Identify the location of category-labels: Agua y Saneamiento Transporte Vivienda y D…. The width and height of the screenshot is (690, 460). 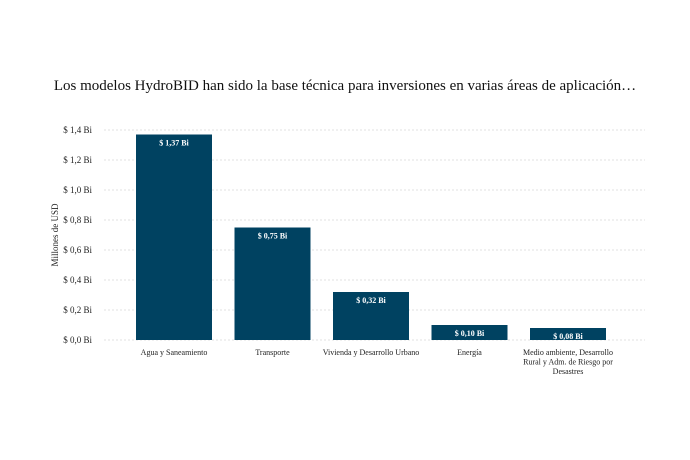
(377, 362).